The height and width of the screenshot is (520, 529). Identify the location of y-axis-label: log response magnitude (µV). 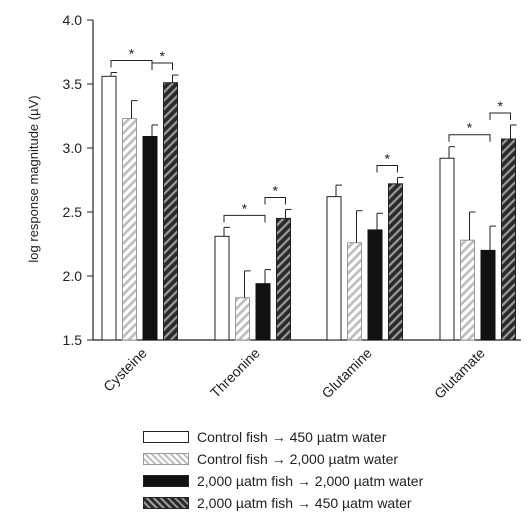
(33, 178).